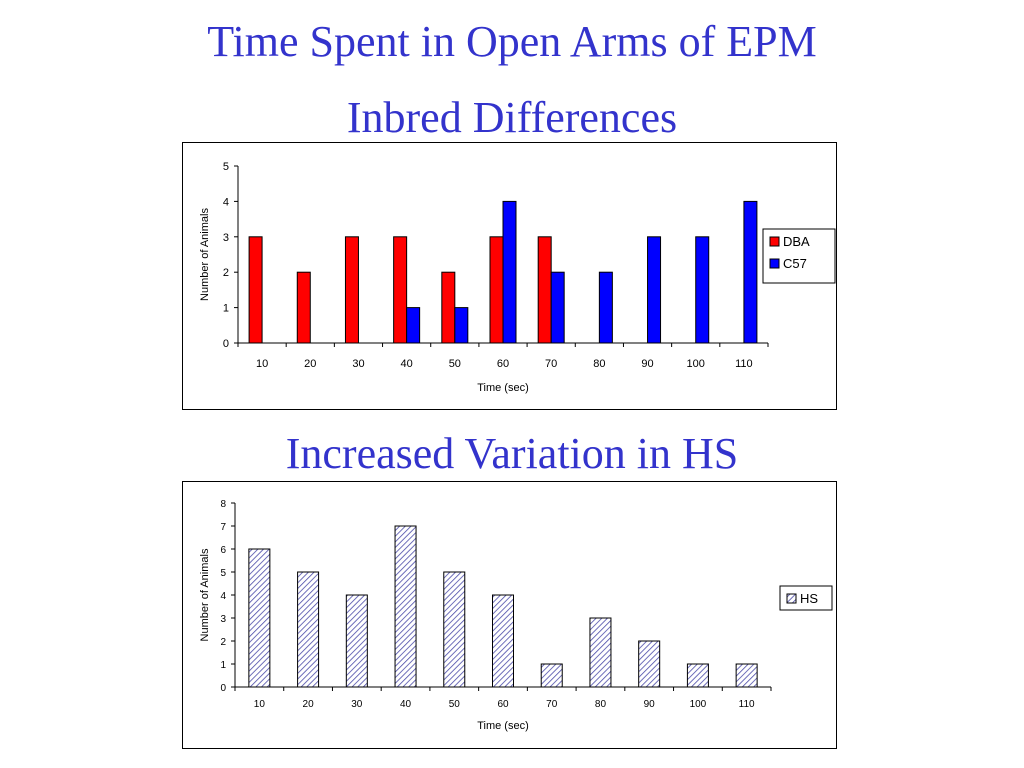  Describe the element at coordinates (795, 263) in the screenshot. I see `legend-label-c57: C57` at that location.